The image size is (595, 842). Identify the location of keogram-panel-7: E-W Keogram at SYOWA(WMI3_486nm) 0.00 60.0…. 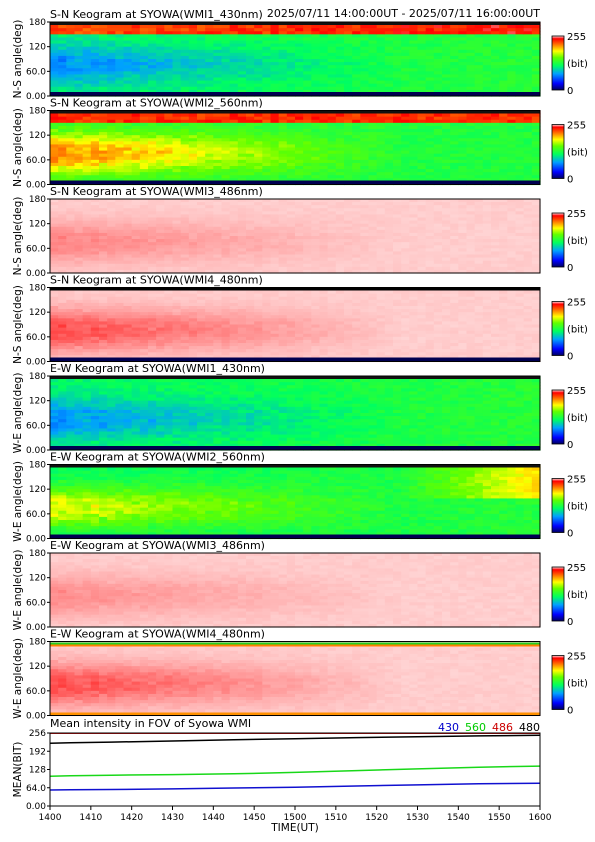
(300, 586).